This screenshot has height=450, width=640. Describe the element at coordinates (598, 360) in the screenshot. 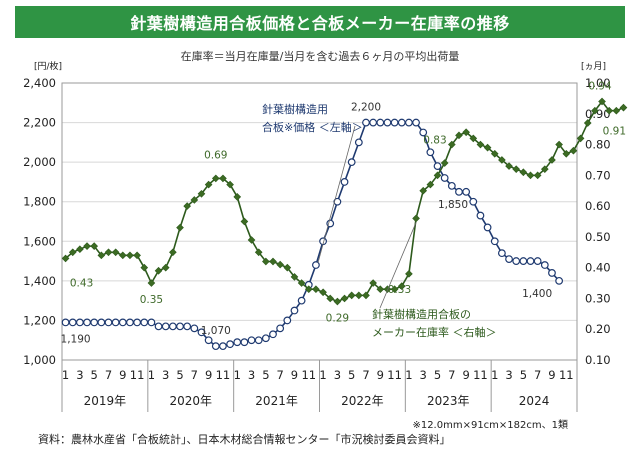

I see `right-axis-tick-label: 0.10` at that location.